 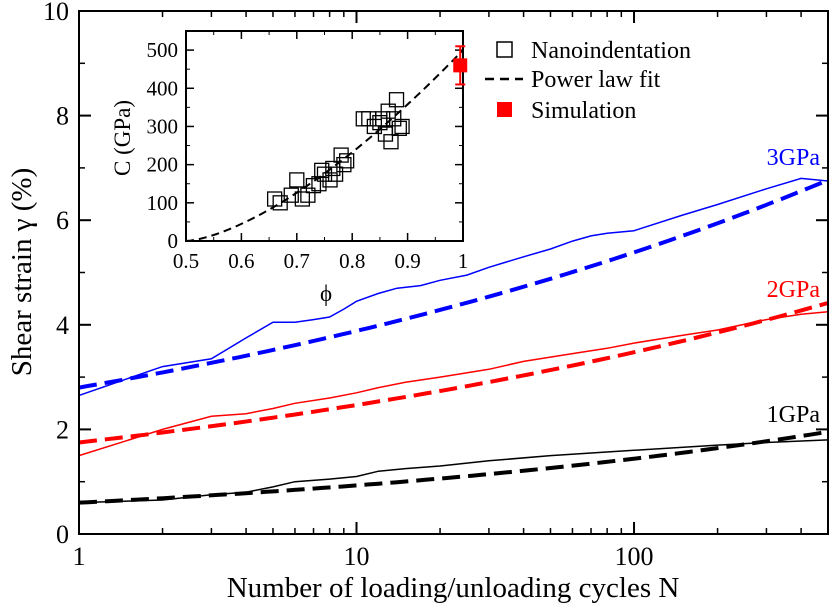 I want to click on inset-y-tick-label: 400, so click(x=163, y=88).